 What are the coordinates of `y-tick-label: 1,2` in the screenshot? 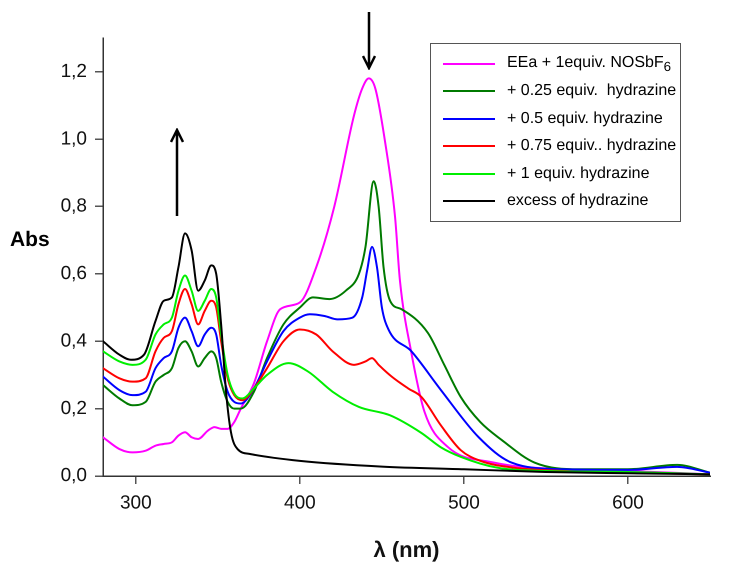 It's located at (73, 71).